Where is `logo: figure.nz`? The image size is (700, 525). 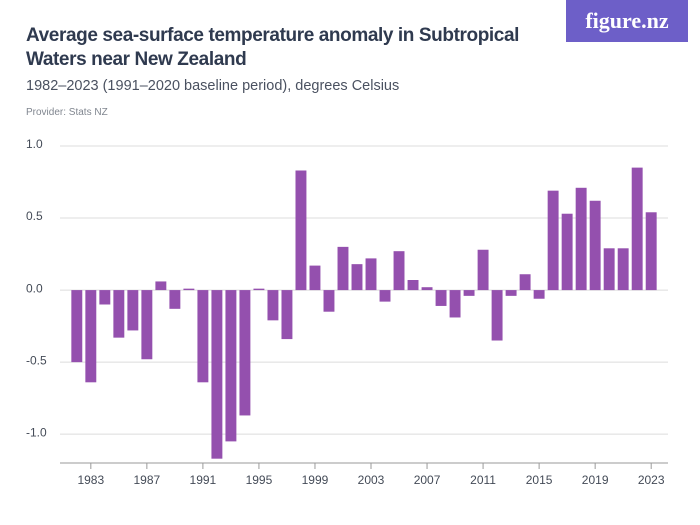 logo: figure.nz is located at coordinates (627, 21).